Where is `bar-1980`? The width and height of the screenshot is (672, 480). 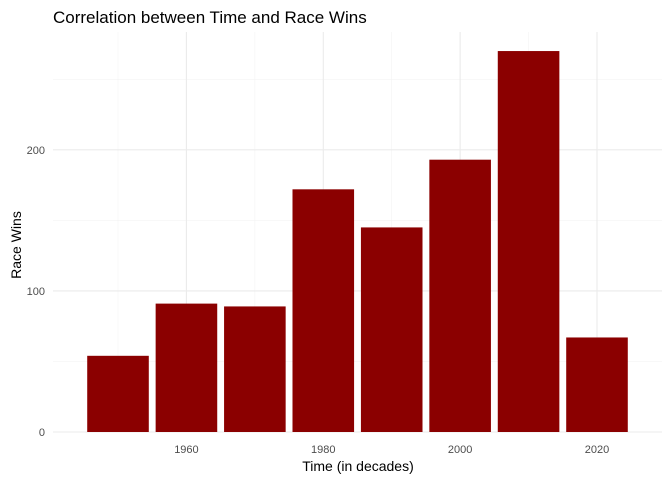 bar-1980 is located at coordinates (323, 310).